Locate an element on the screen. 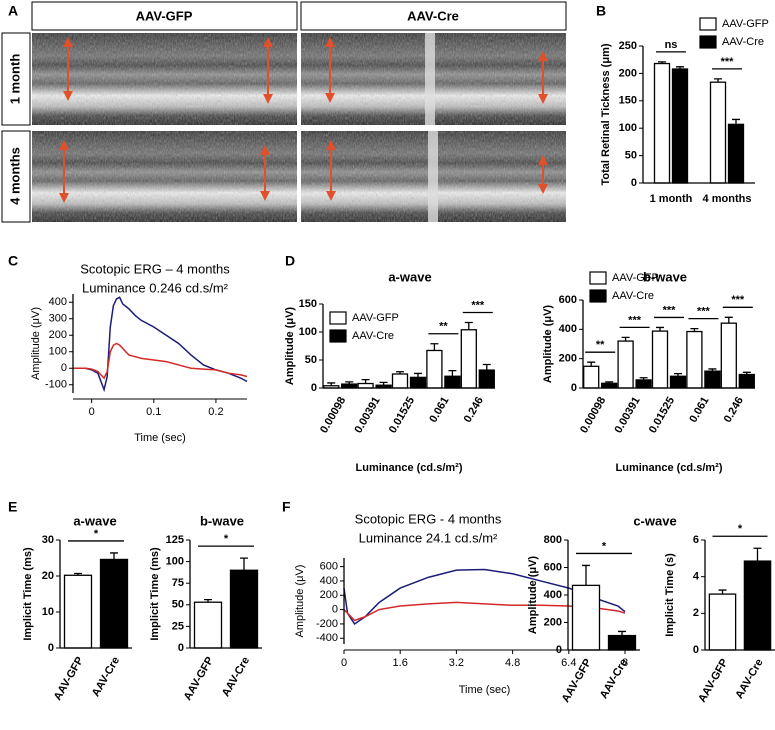 Image resolution: width=775 pixels, height=730 pixels. row-header: 4 months is located at coordinates (14, 176).